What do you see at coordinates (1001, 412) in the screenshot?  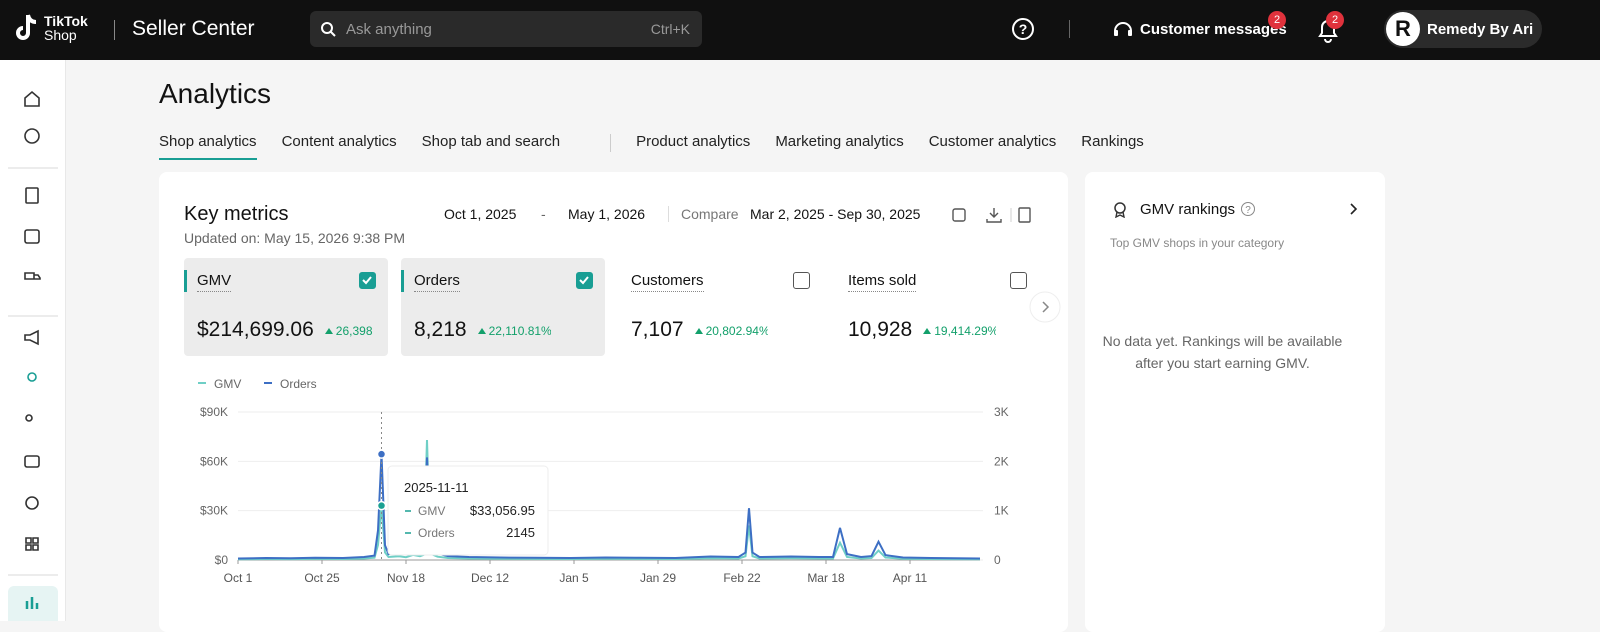 I see `y2-tick-label: 3K` at bounding box center [1001, 412].